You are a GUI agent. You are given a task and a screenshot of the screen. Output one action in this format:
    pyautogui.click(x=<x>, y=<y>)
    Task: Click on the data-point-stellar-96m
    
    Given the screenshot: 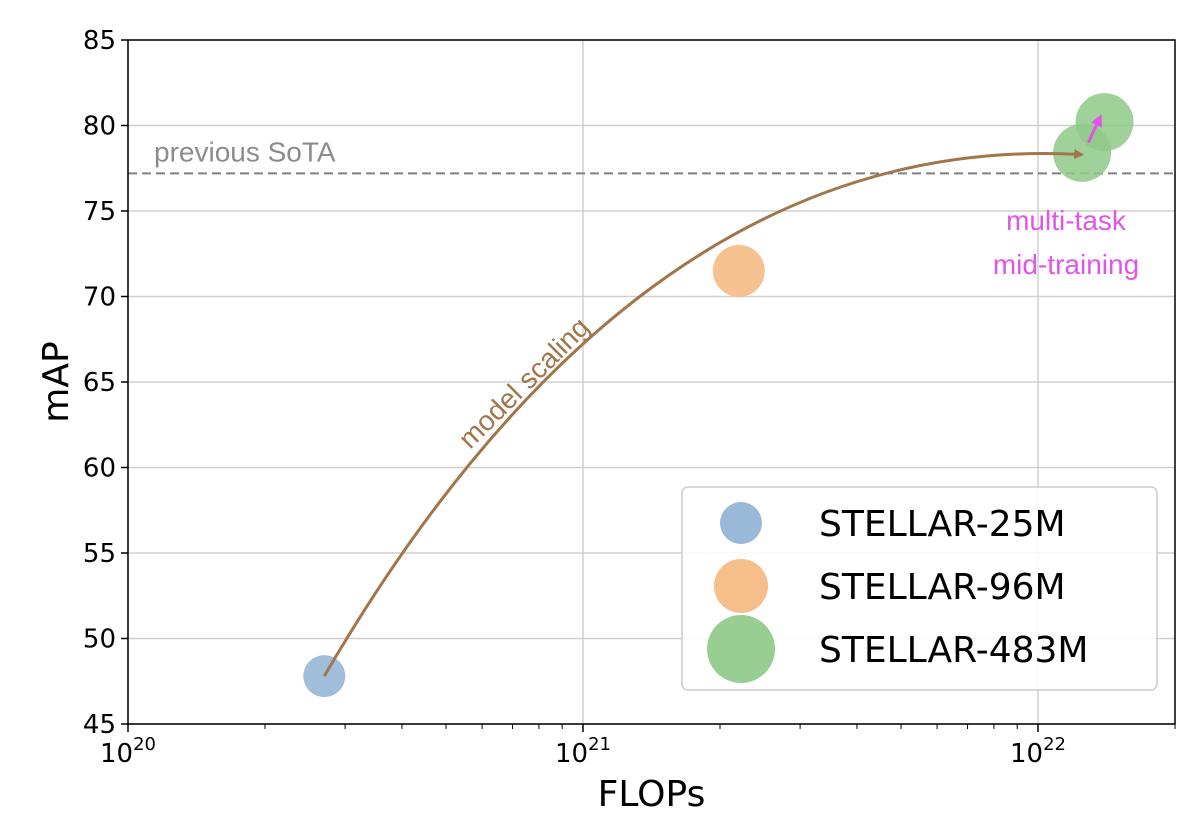 What is the action you would take?
    pyautogui.click(x=738, y=270)
    